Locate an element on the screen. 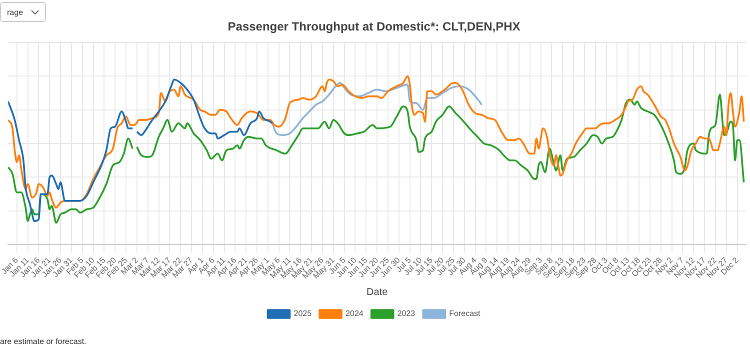 The image size is (750, 350). legend-label: 2024 is located at coordinates (355, 313).